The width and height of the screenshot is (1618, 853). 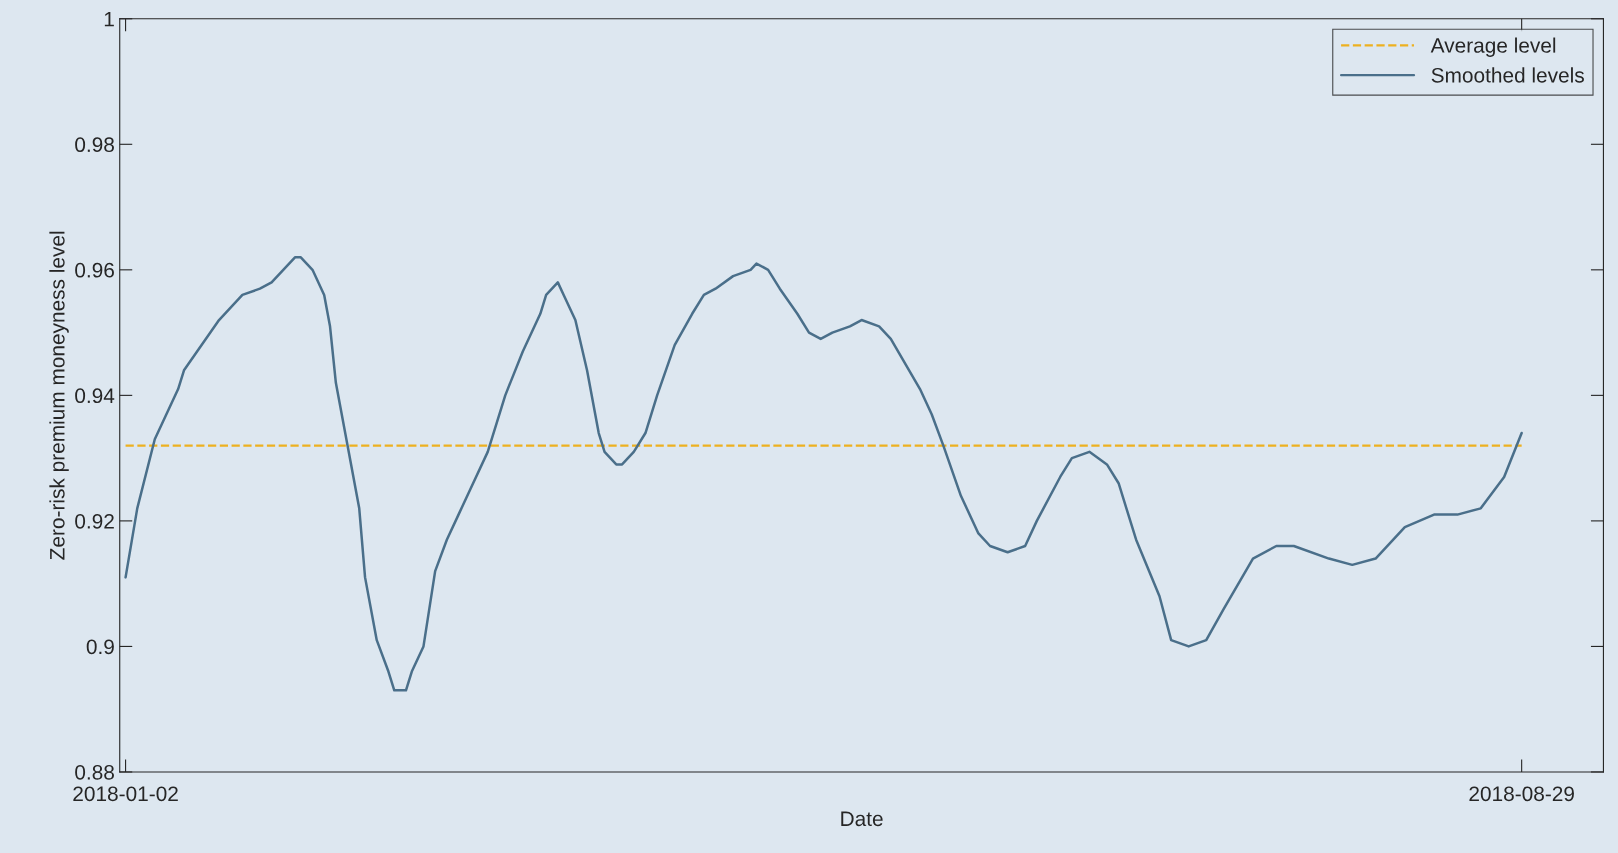 I want to click on y-tick-label: 0.88, so click(x=94, y=772).